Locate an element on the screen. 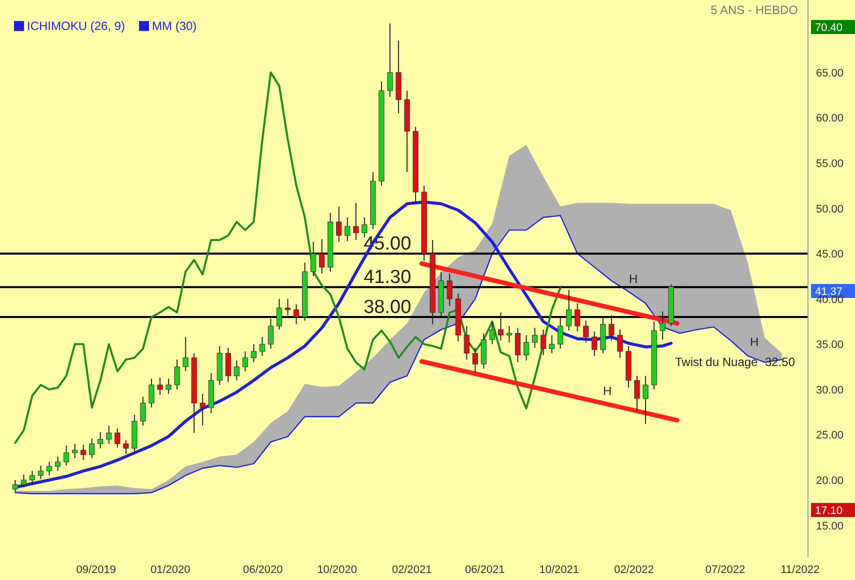 This screenshot has width=855, height=580. annotation: 5 ANS - HEBDO is located at coordinates (754, 10).